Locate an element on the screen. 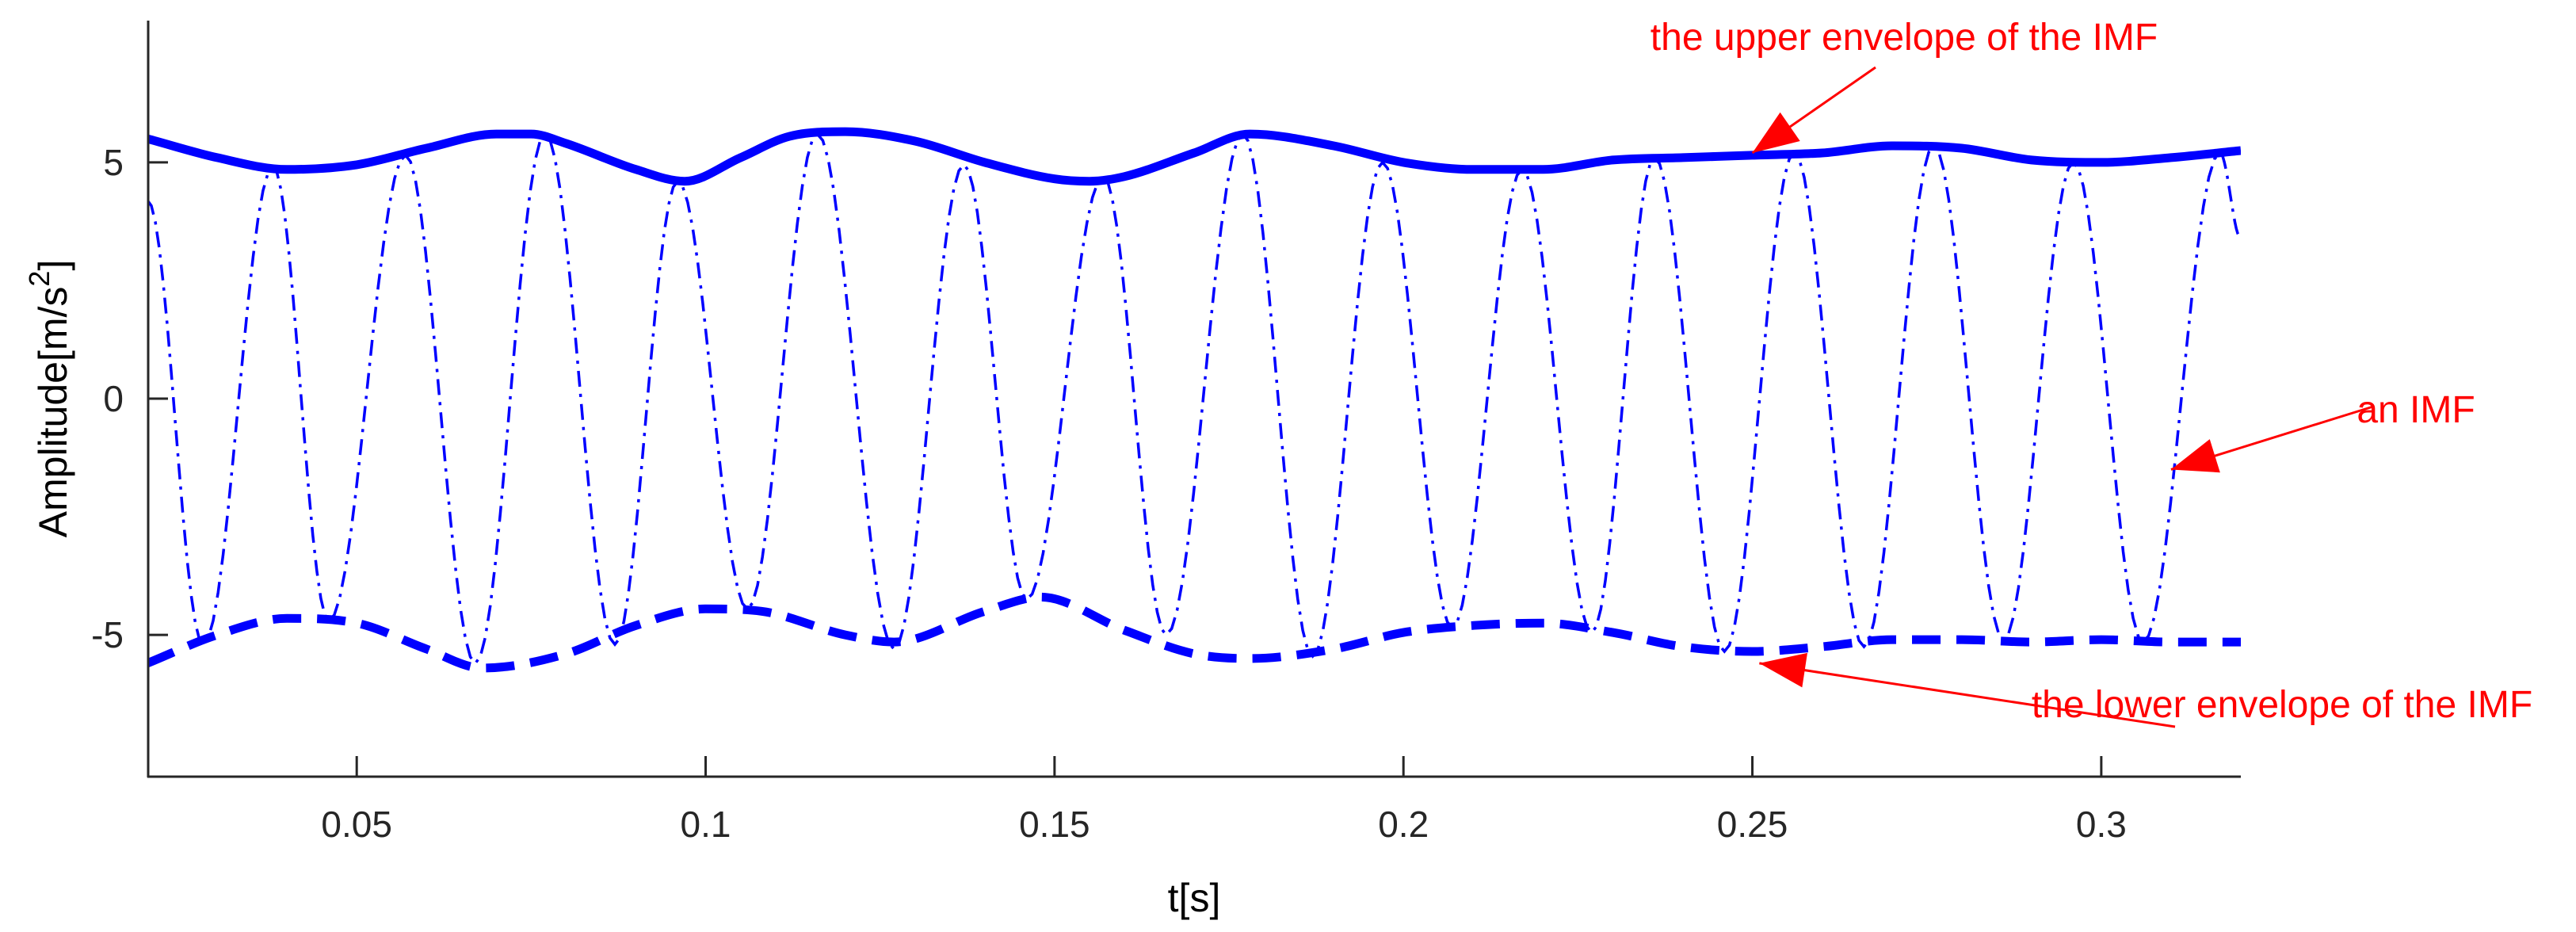 The height and width of the screenshot is (932, 2576). annotation-text: an IMF is located at coordinates (2416, 410).